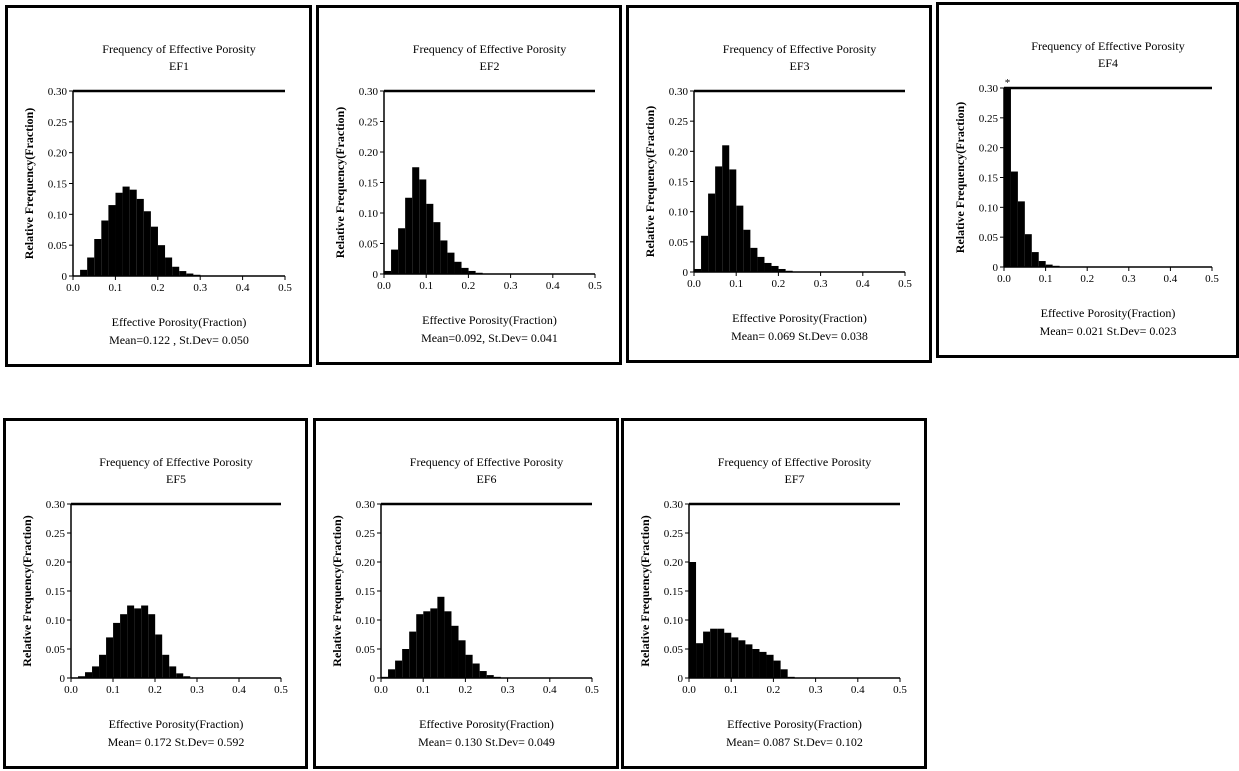 The height and width of the screenshot is (771, 1239). I want to click on stats-label: Mean= 0.172 St.Dev= 0.592, so click(176, 742).